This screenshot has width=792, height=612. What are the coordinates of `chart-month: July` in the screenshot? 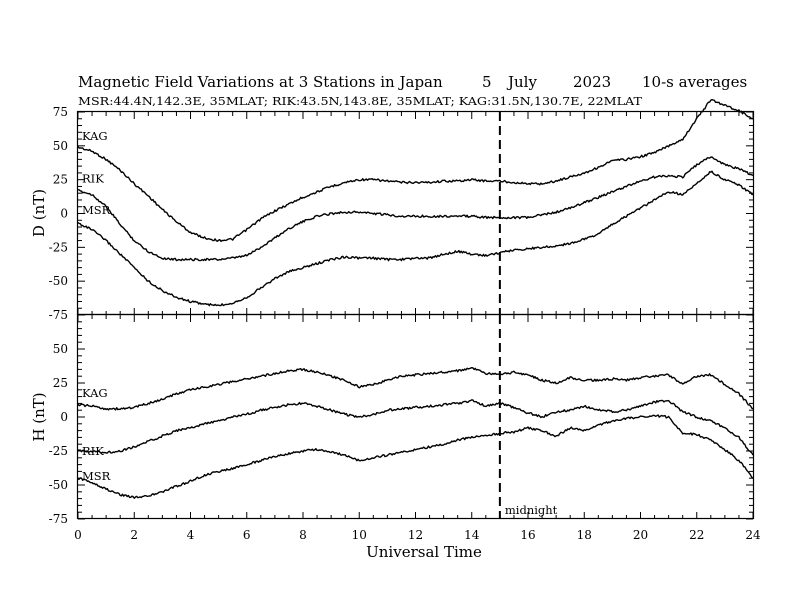 It's located at (521, 82).